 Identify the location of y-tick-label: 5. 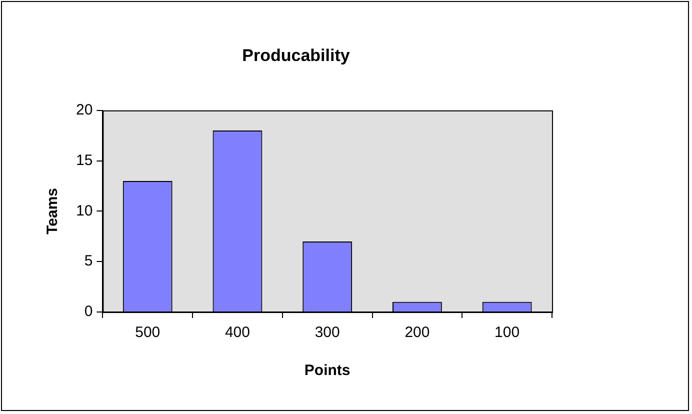
(88, 261).